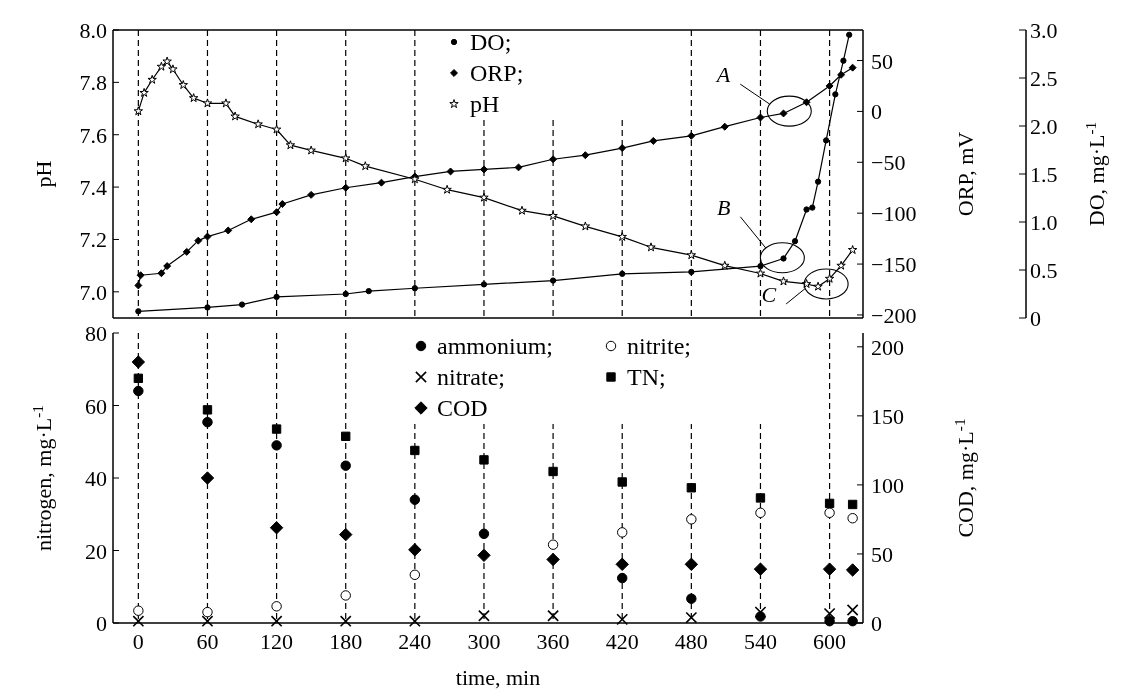 This screenshot has width=1126, height=700. What do you see at coordinates (93, 292) in the screenshot?
I see `y-tick-label: 7.0` at bounding box center [93, 292].